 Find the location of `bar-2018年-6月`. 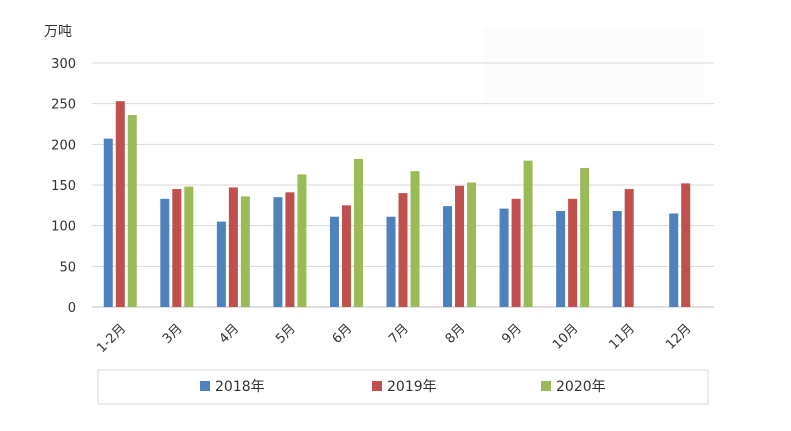

bar-2018年-6月 is located at coordinates (334, 261).